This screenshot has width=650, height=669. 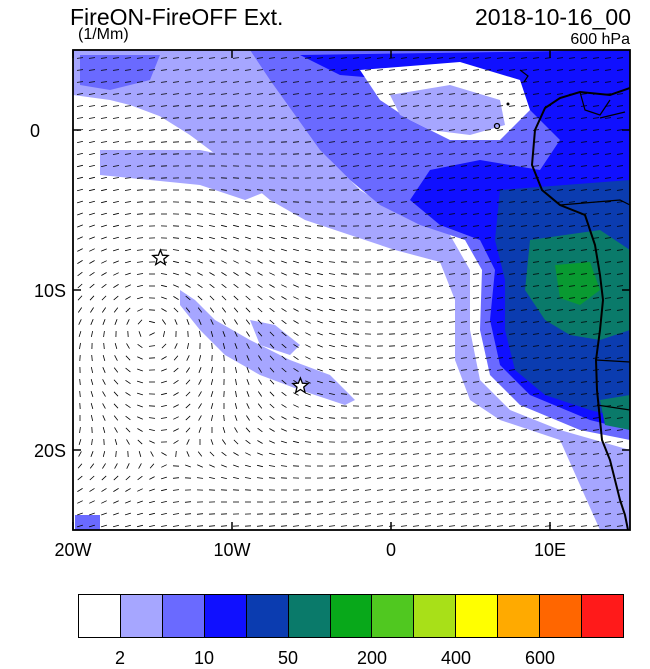 What do you see at coordinates (372, 658) in the screenshot?
I see `colorbar-label: 200` at bounding box center [372, 658].